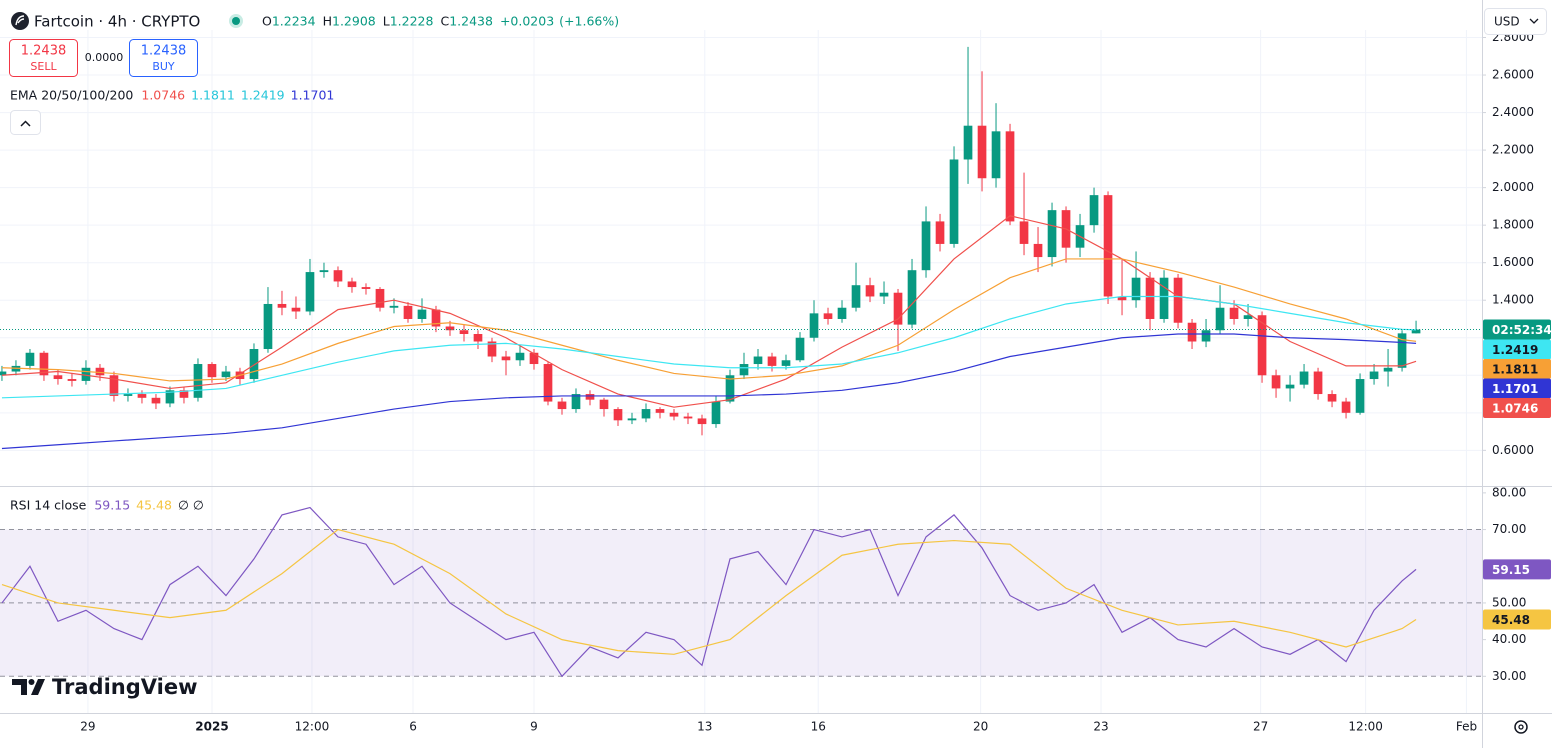 This screenshot has height=748, width=1552. What do you see at coordinates (1513, 225) in the screenshot?
I see `y-tick-label: 1.8000` at bounding box center [1513, 225].